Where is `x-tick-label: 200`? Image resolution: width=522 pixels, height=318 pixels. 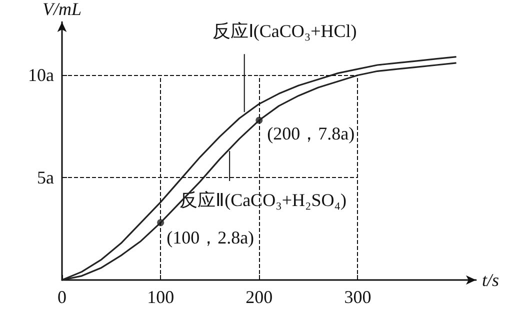
x-tick-label: 200 is located at coordinates (259, 297).